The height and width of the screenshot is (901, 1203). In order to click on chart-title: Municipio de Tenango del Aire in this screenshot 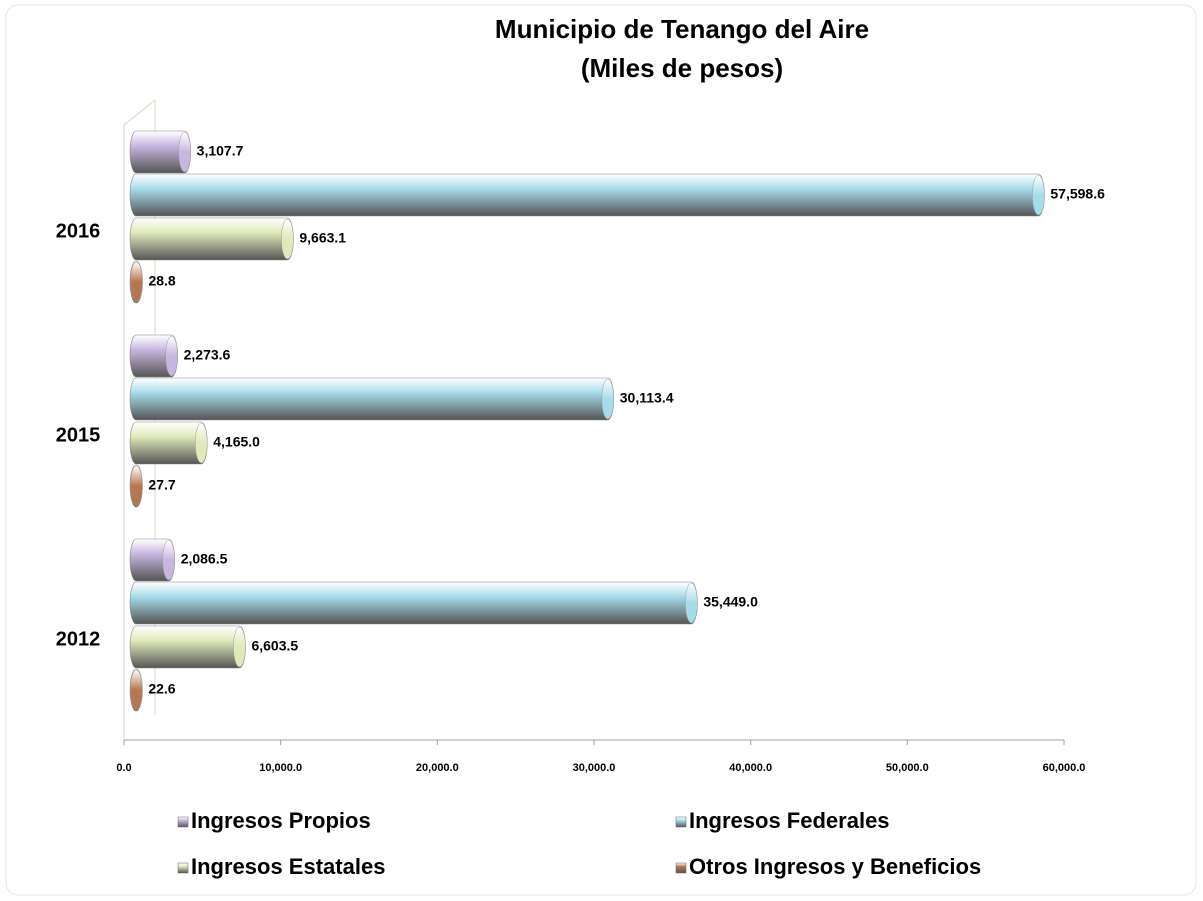, I will do `click(682, 29)`.